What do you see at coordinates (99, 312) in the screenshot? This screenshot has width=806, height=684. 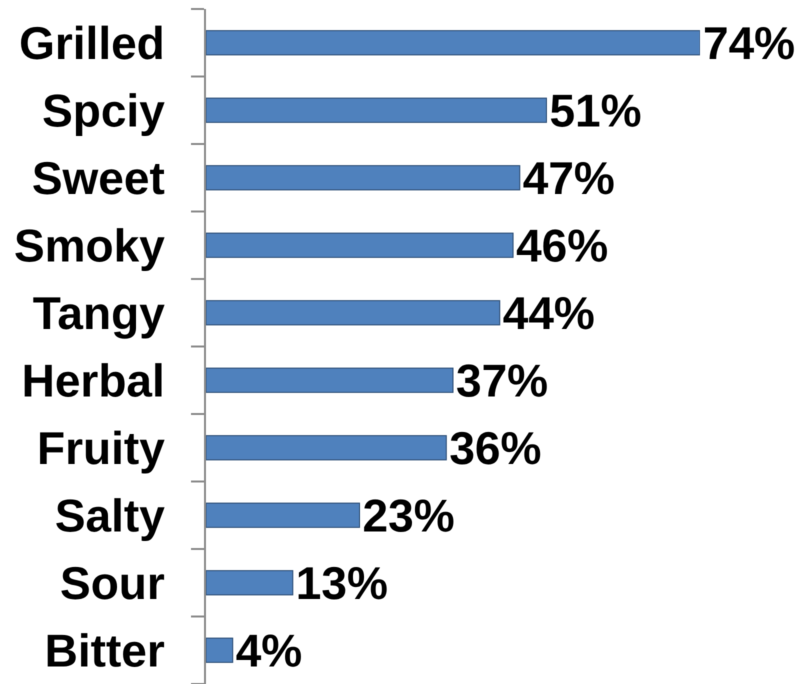 I see `y-tick-label: Tangy` at bounding box center [99, 312].